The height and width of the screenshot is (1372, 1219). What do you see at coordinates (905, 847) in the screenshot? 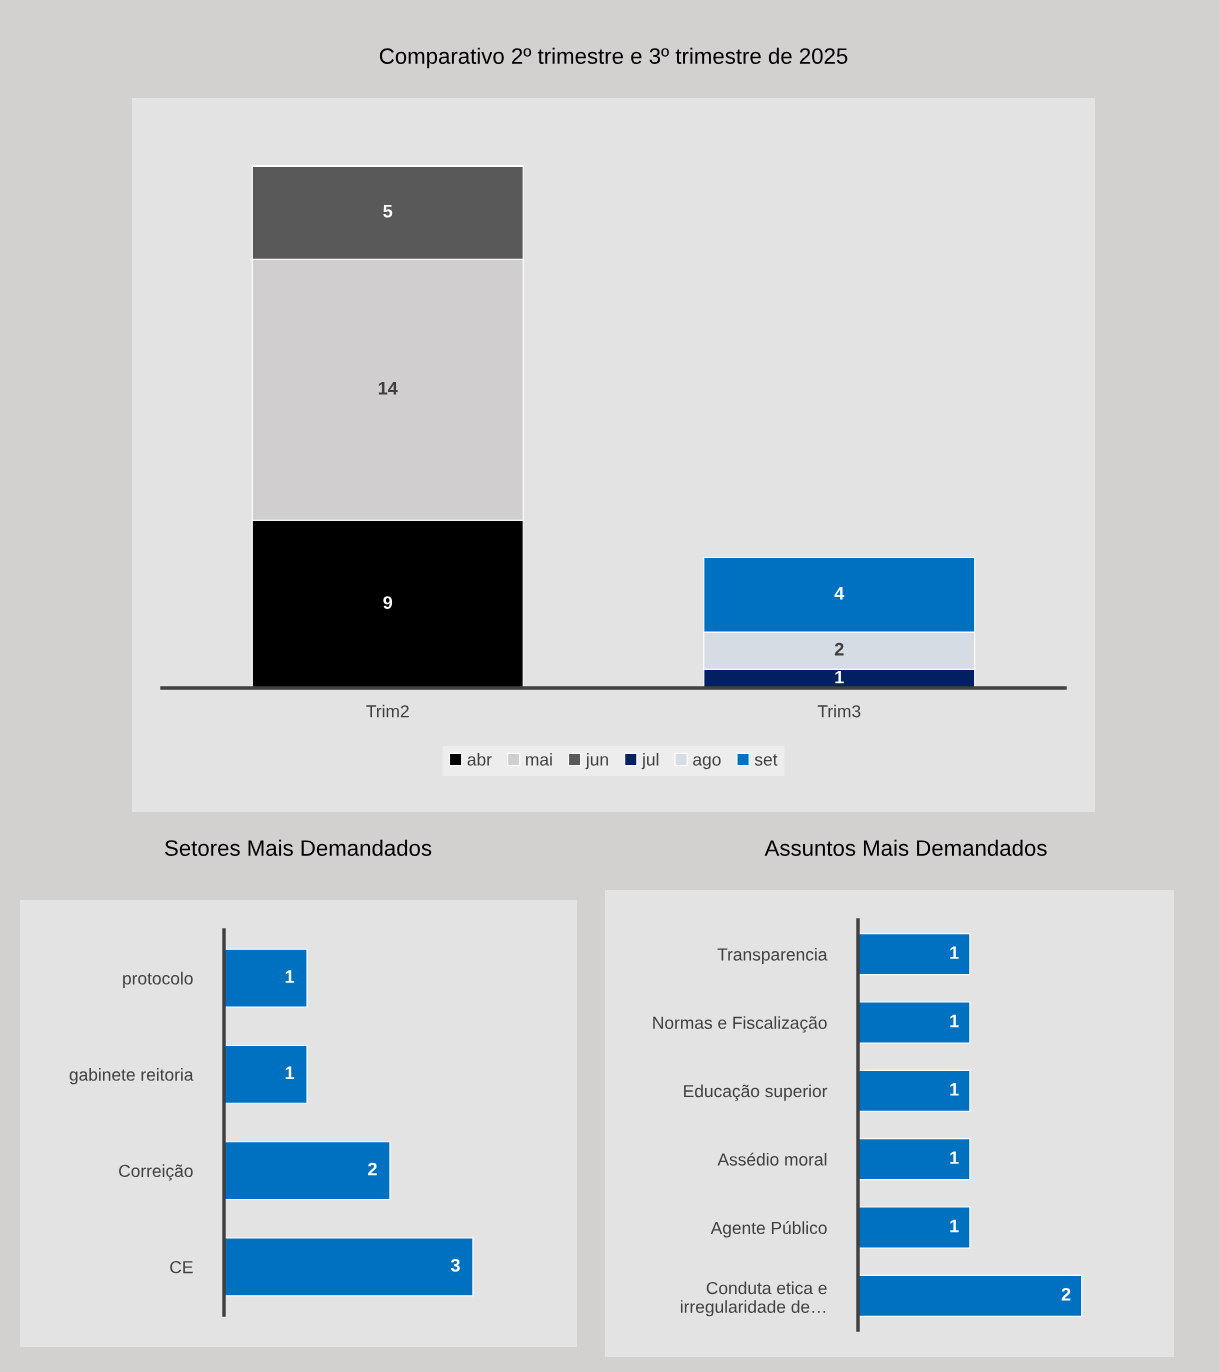
I see `chart-title: Assuntos Mais Demandados` at bounding box center [905, 847].